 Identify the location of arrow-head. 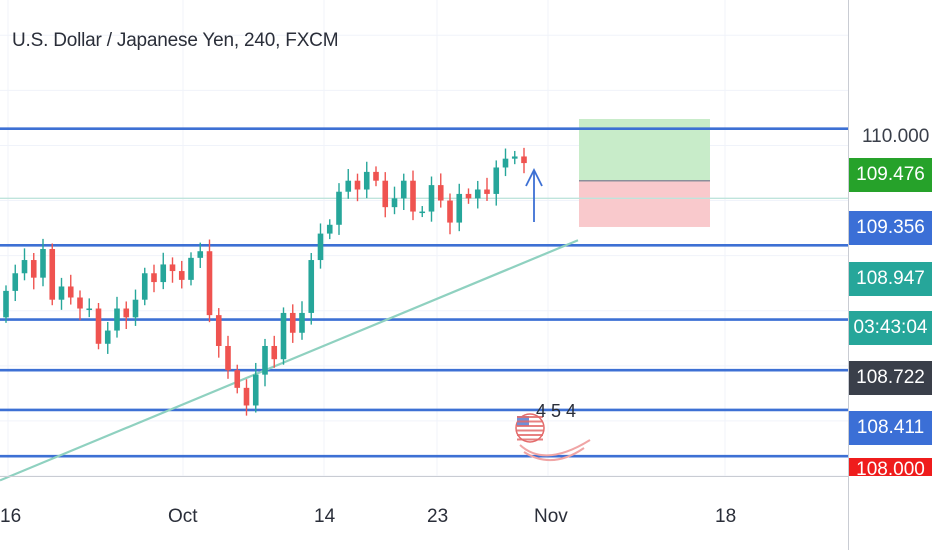
(534, 177).